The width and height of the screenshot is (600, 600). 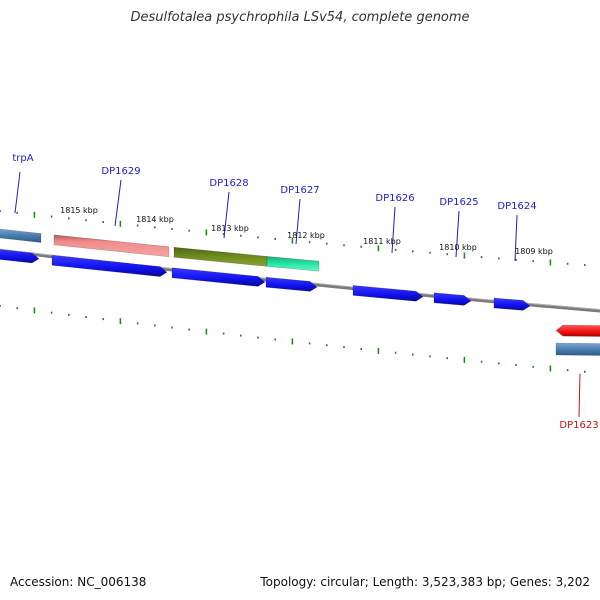 What do you see at coordinates (516, 206) in the screenshot?
I see `gene-label: DP1624` at bounding box center [516, 206].